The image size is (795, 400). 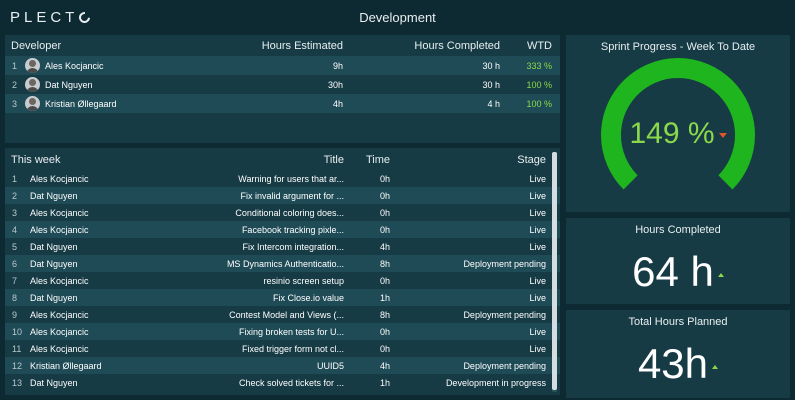 What do you see at coordinates (36, 46) in the screenshot?
I see `column-header-developer: Developer` at bounding box center [36, 46].